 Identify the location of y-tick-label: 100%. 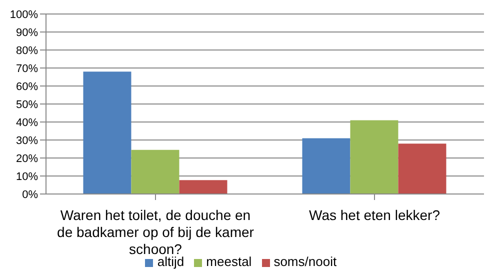
(24, 14).